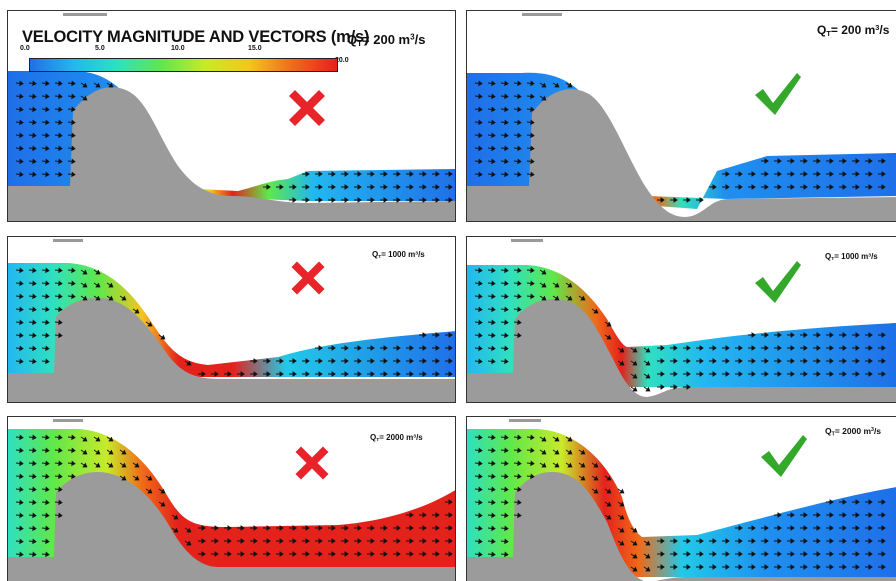  What do you see at coordinates (681, 526) in the screenshot?
I see `spillway-ground` at bounding box center [681, 526].